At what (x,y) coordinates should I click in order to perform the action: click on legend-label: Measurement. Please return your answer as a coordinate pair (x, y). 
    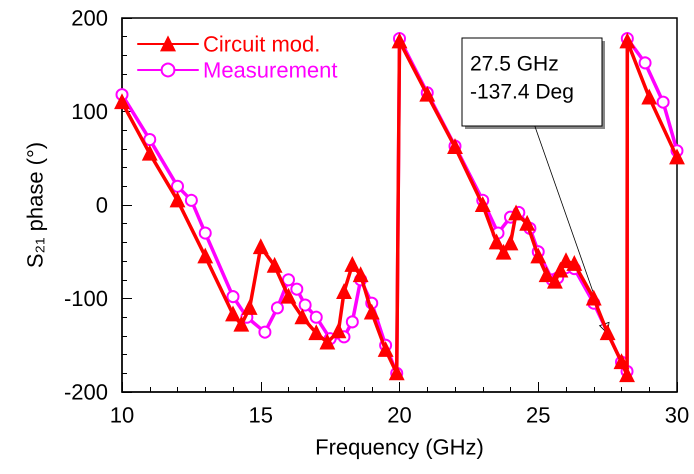
    Looking at the image, I should click on (270, 70).